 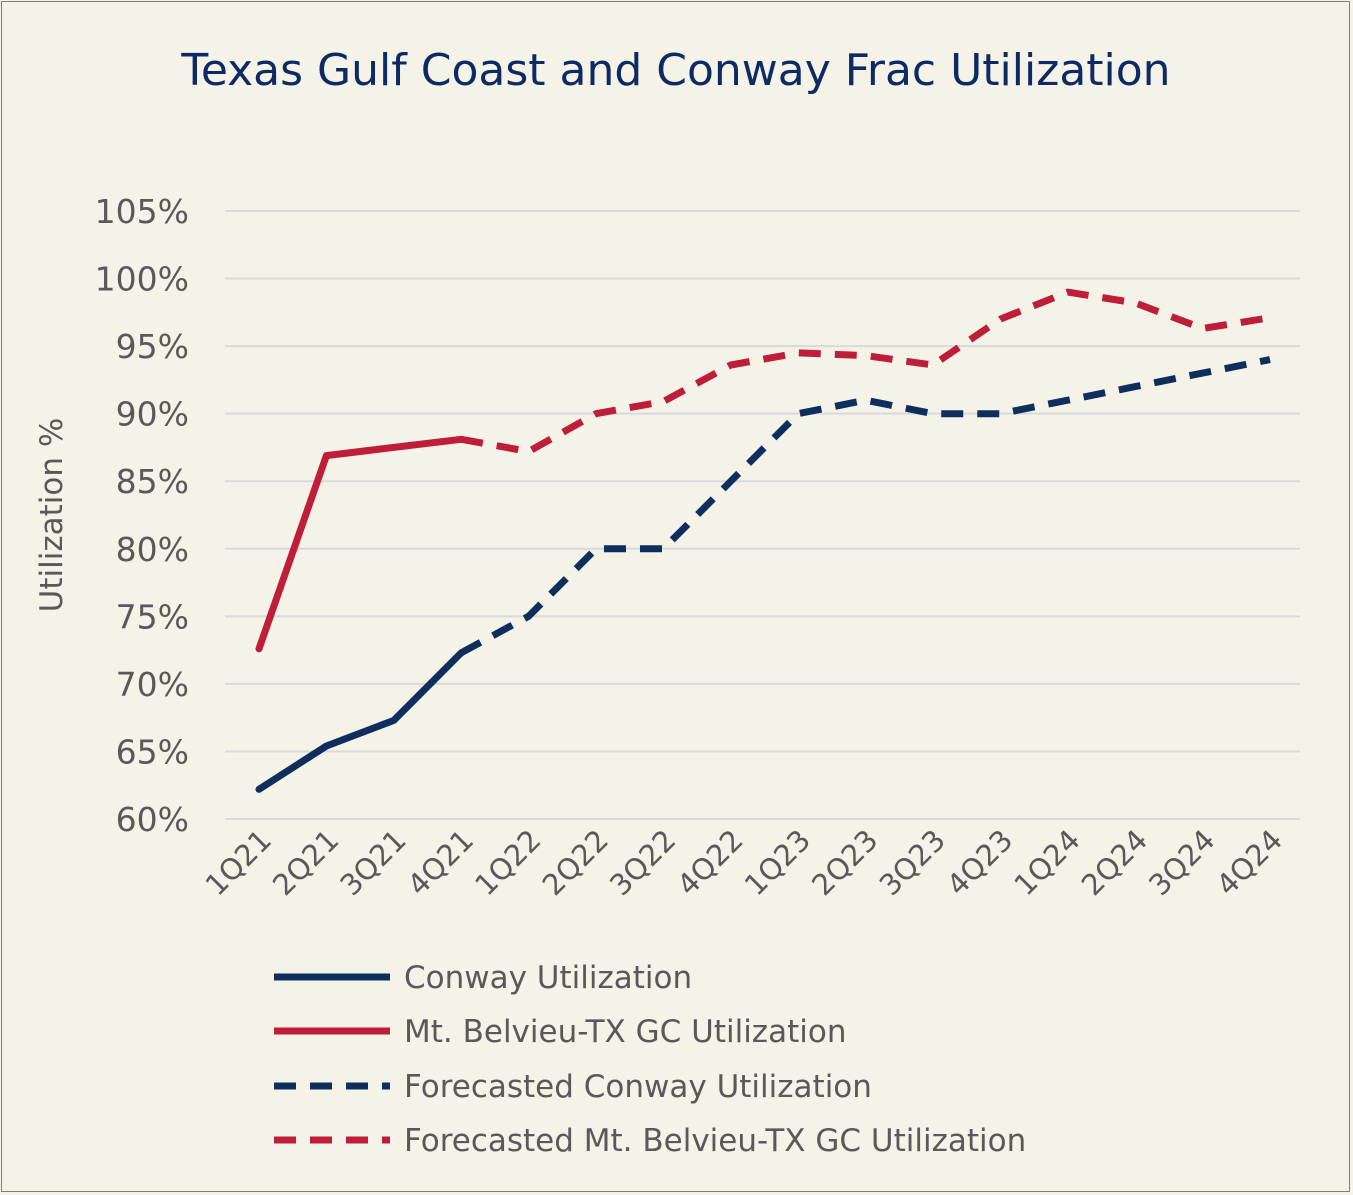 What do you see at coordinates (152, 346) in the screenshot?
I see `y-tick-label: 95%` at bounding box center [152, 346].